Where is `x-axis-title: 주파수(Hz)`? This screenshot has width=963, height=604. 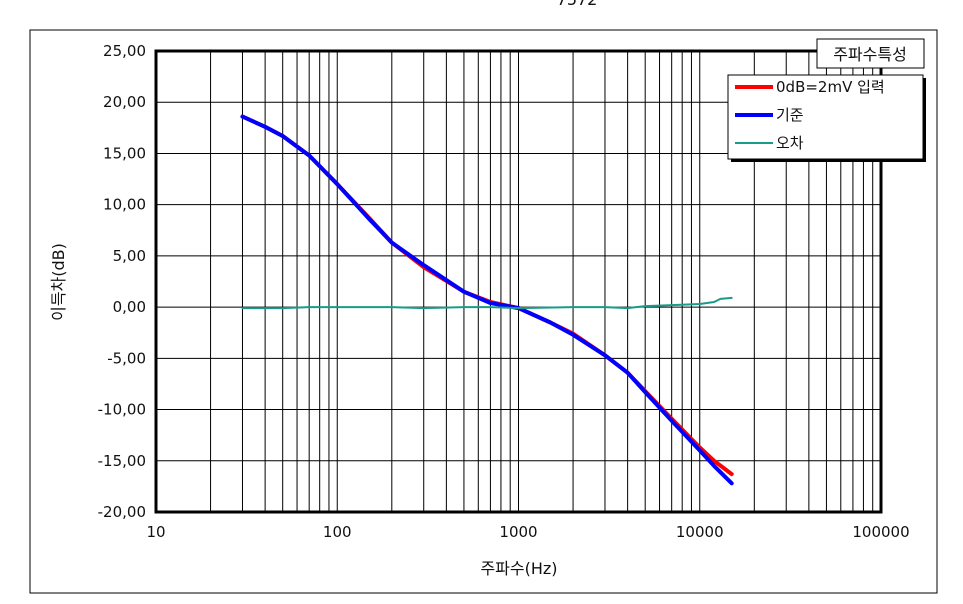 x-axis-title: 주파수(Hz) is located at coordinates (518, 568).